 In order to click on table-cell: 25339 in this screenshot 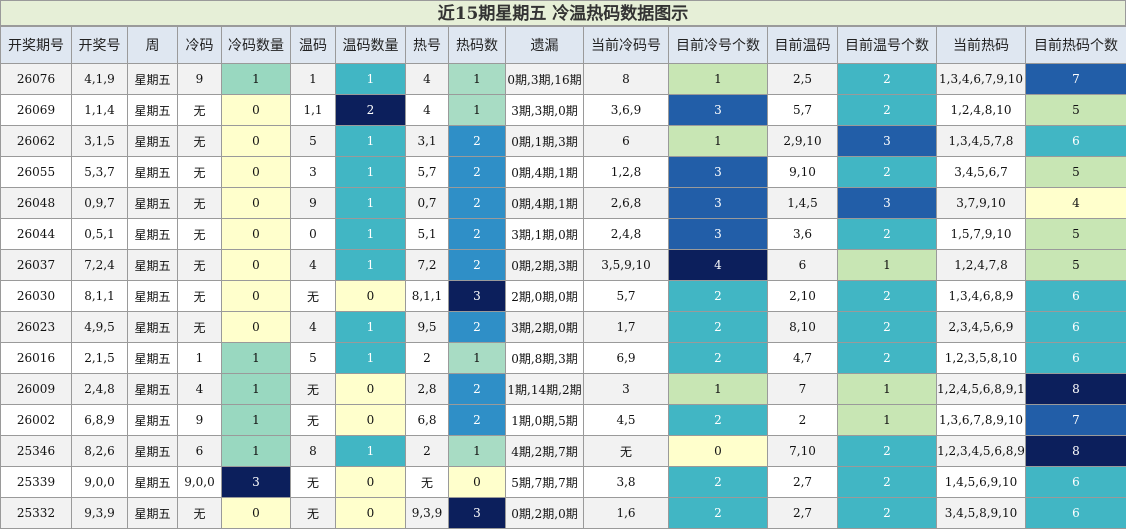, I will do `click(36, 482)`.